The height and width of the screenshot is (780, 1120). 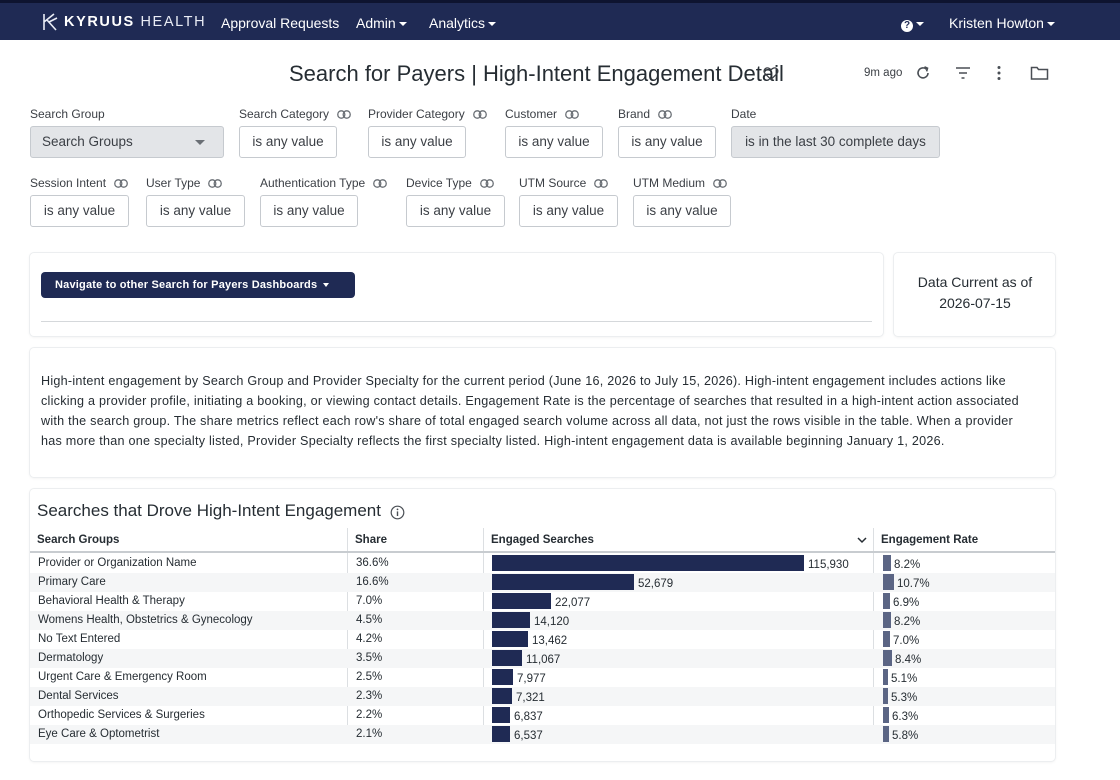 What do you see at coordinates (667, 142) in the screenshot?
I see `brand-filter: is any value` at bounding box center [667, 142].